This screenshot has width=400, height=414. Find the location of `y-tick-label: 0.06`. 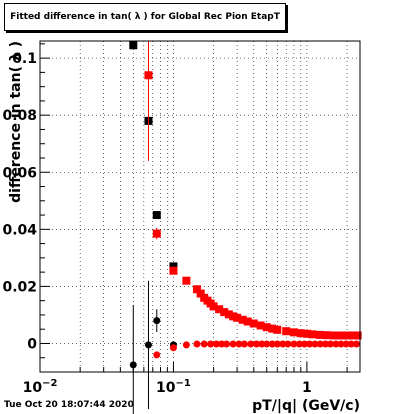

y-tick-label: 0.06 is located at coordinates (19, 173).